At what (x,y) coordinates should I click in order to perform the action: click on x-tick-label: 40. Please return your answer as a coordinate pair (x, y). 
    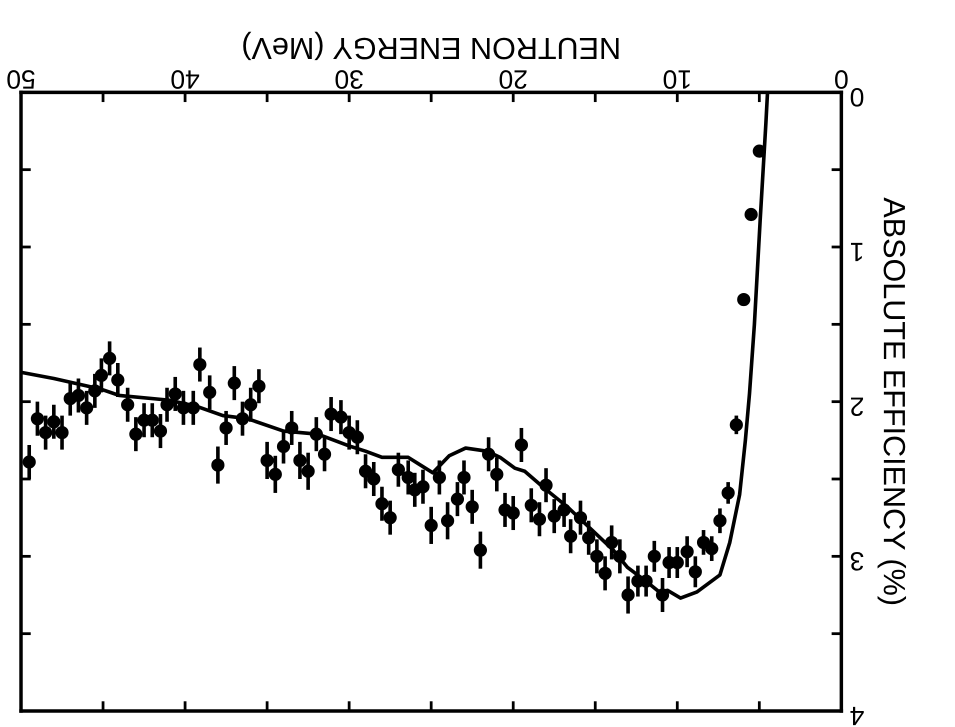
    Looking at the image, I should click on (185, 79).